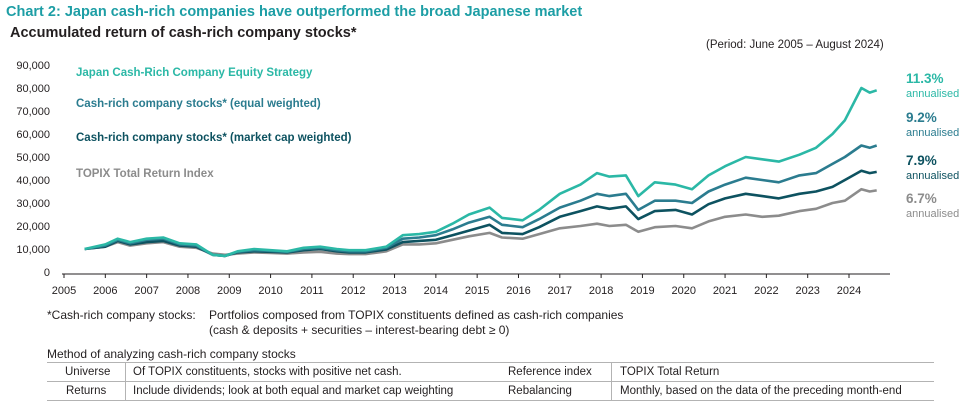 Image resolution: width=978 pixels, height=411 pixels. I want to click on x-tick-label: 2019, so click(642, 291).